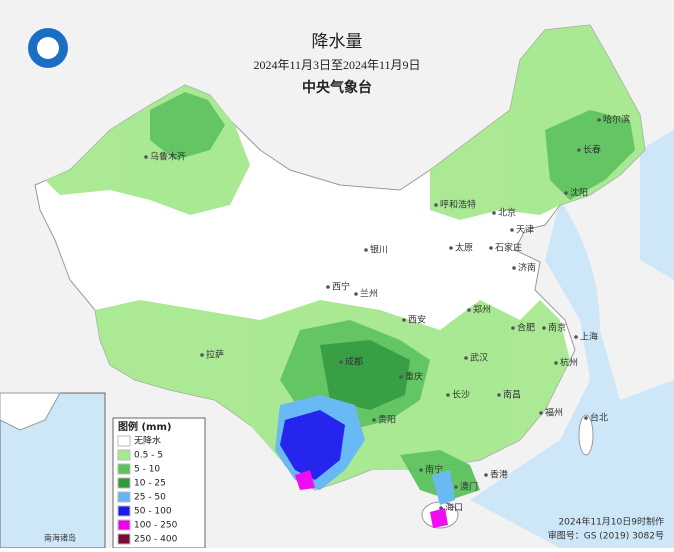  I want to click on legend-label: 无降水, so click(147, 441).